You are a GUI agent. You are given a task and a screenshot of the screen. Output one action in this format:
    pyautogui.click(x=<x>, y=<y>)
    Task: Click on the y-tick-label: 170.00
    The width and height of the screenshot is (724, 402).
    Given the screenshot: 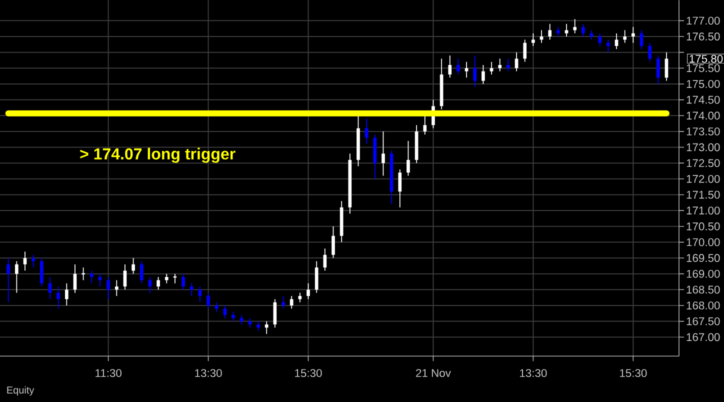 What is the action you would take?
    pyautogui.click(x=703, y=242)
    